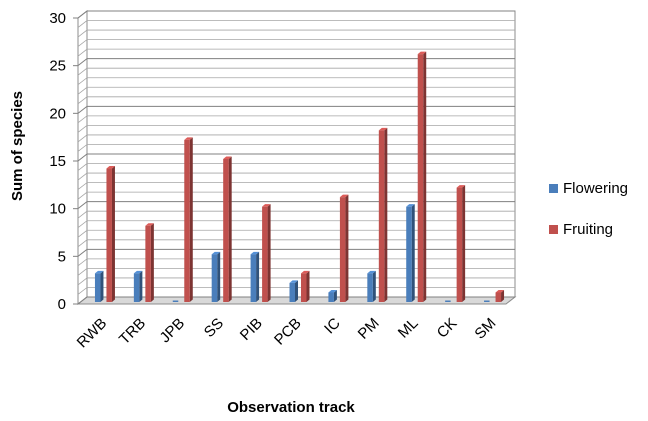 The width and height of the screenshot is (648, 421). I want to click on bar-flowering-pib, so click(255, 276).